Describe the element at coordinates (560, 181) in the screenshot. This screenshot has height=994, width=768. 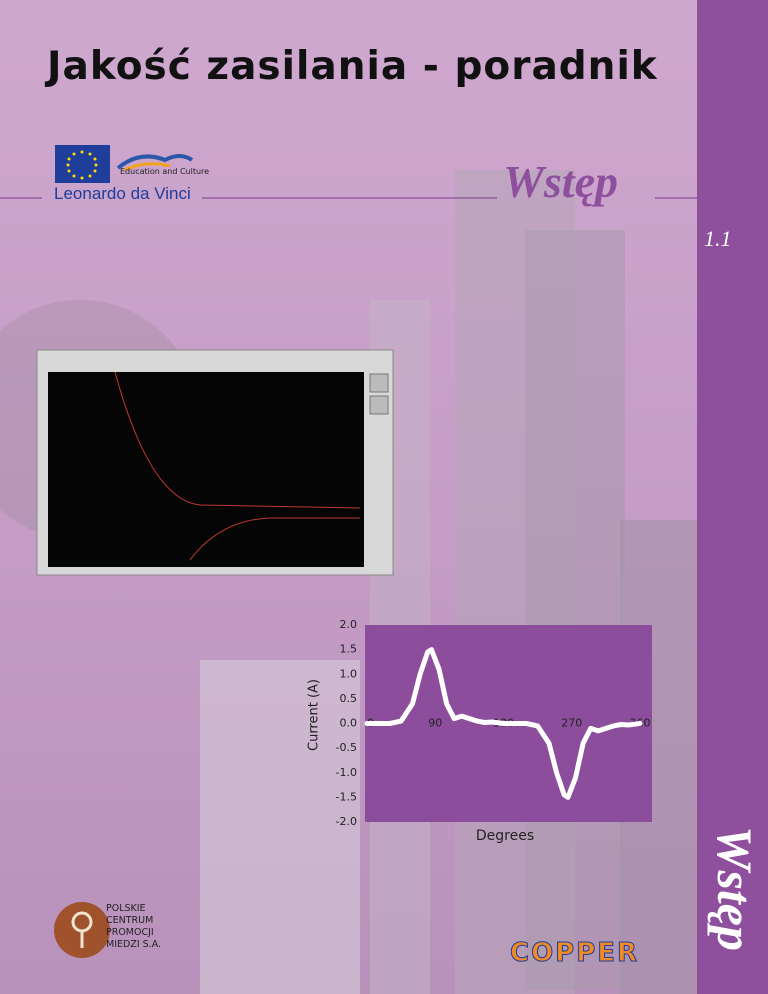
I see `section-title: Wstęp` at that location.